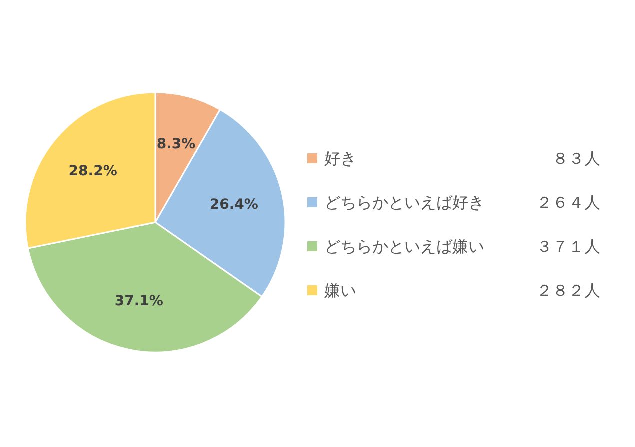 The image size is (635, 447). I want to click on legend-label: どちらかといえば好き, so click(404, 202).